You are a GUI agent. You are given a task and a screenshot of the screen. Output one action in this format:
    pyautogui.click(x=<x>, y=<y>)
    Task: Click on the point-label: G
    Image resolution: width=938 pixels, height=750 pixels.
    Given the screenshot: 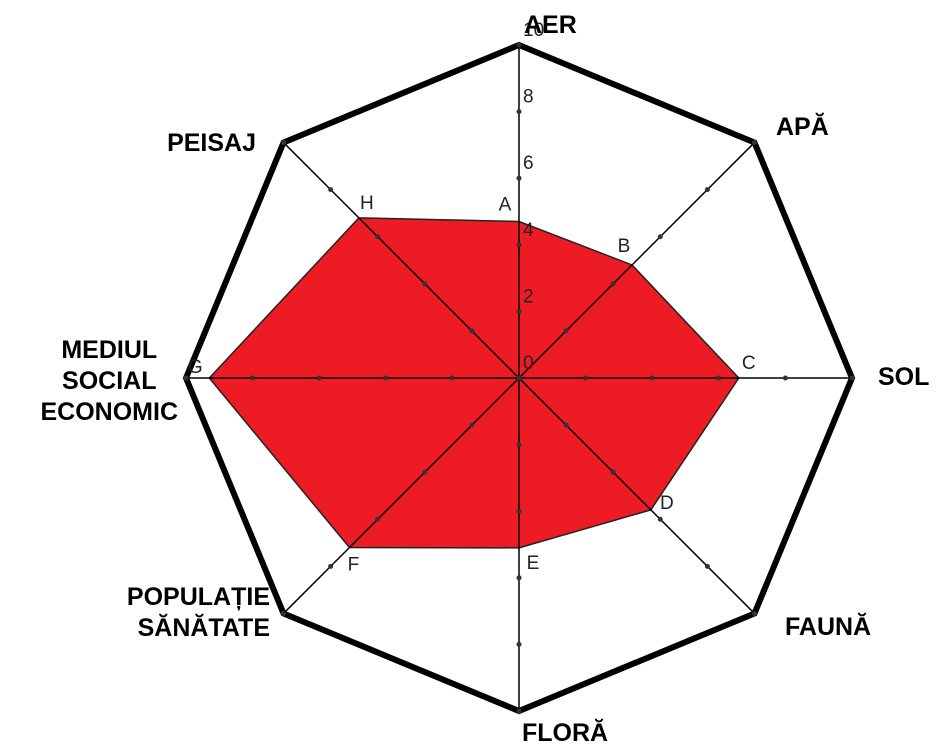 What is the action you would take?
    pyautogui.click(x=195, y=367)
    